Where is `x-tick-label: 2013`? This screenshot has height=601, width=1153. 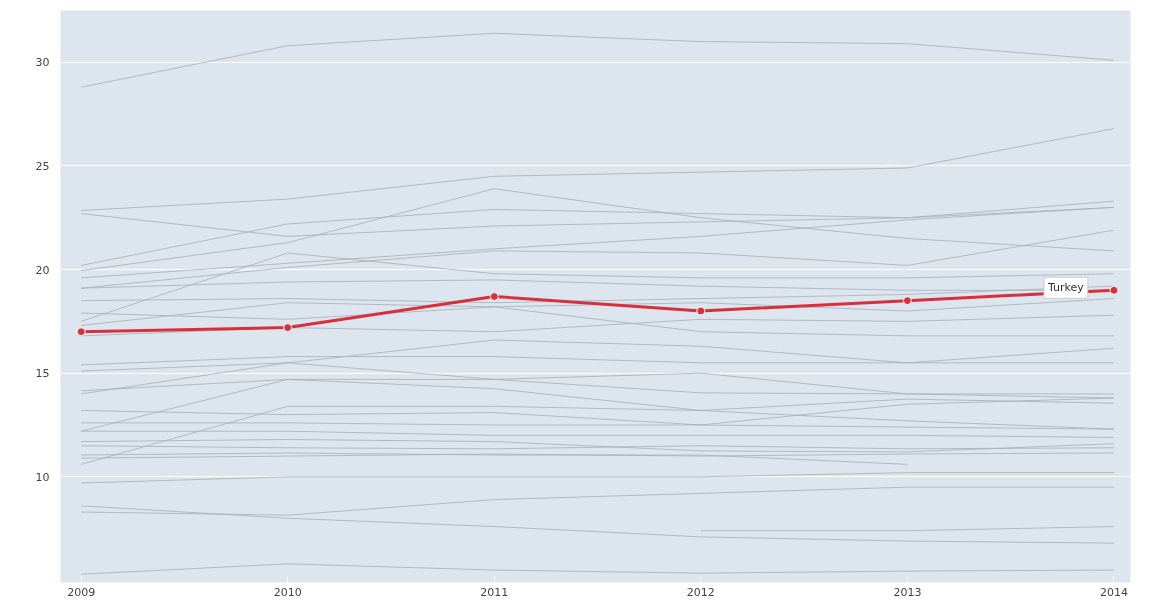 x-tick-label: 2013 is located at coordinates (907, 592).